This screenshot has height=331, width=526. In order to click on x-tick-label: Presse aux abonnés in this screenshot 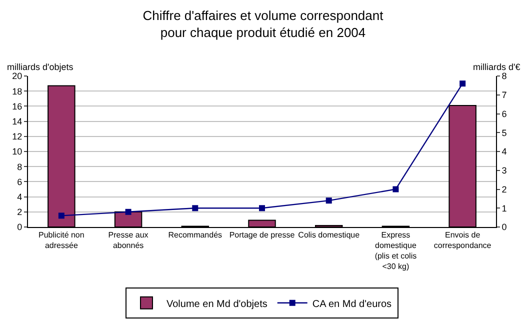, I will do `click(128, 240)`.